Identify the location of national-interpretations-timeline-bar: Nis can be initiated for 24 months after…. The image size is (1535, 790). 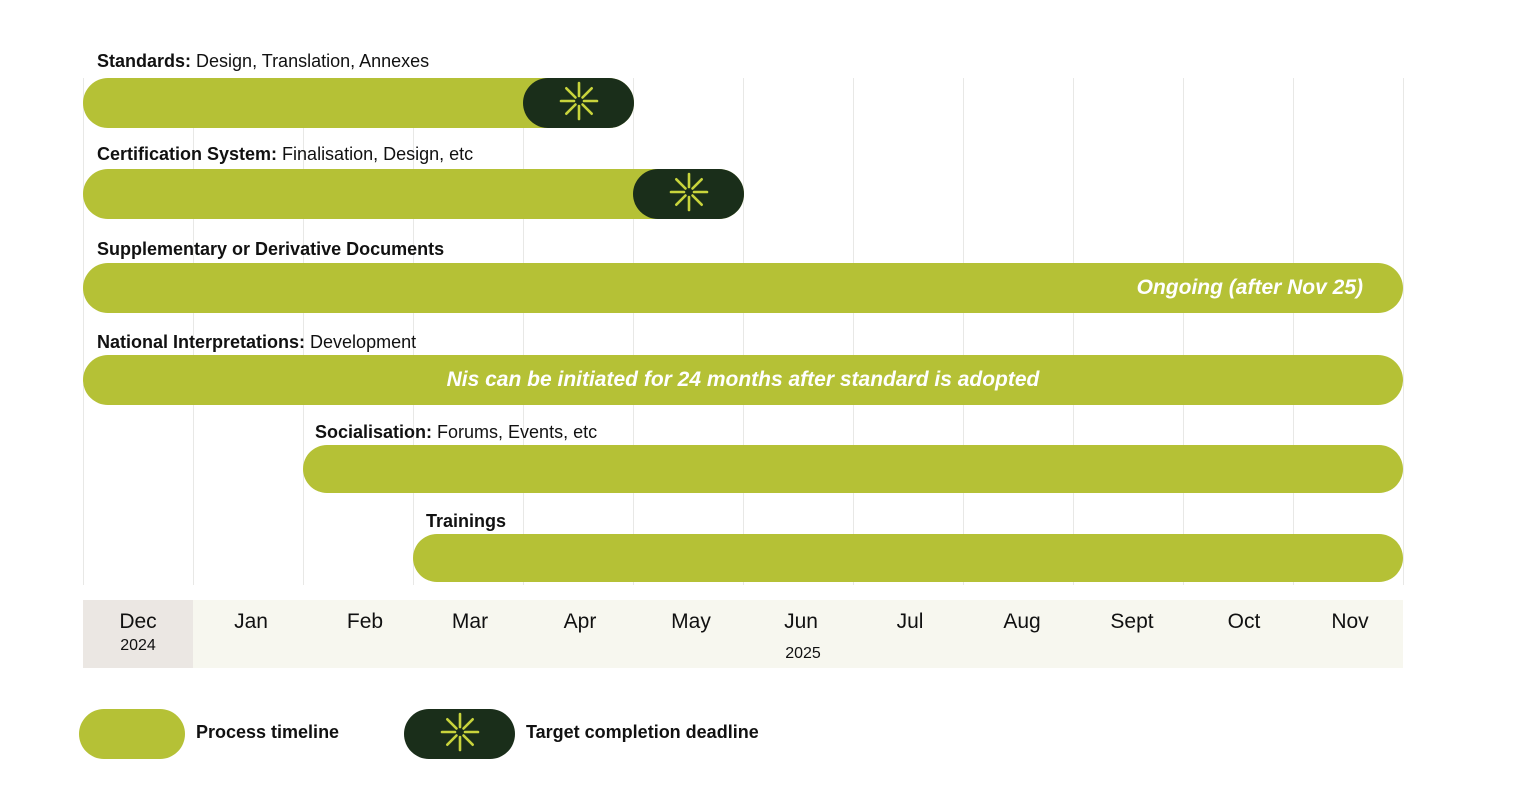
(743, 380).